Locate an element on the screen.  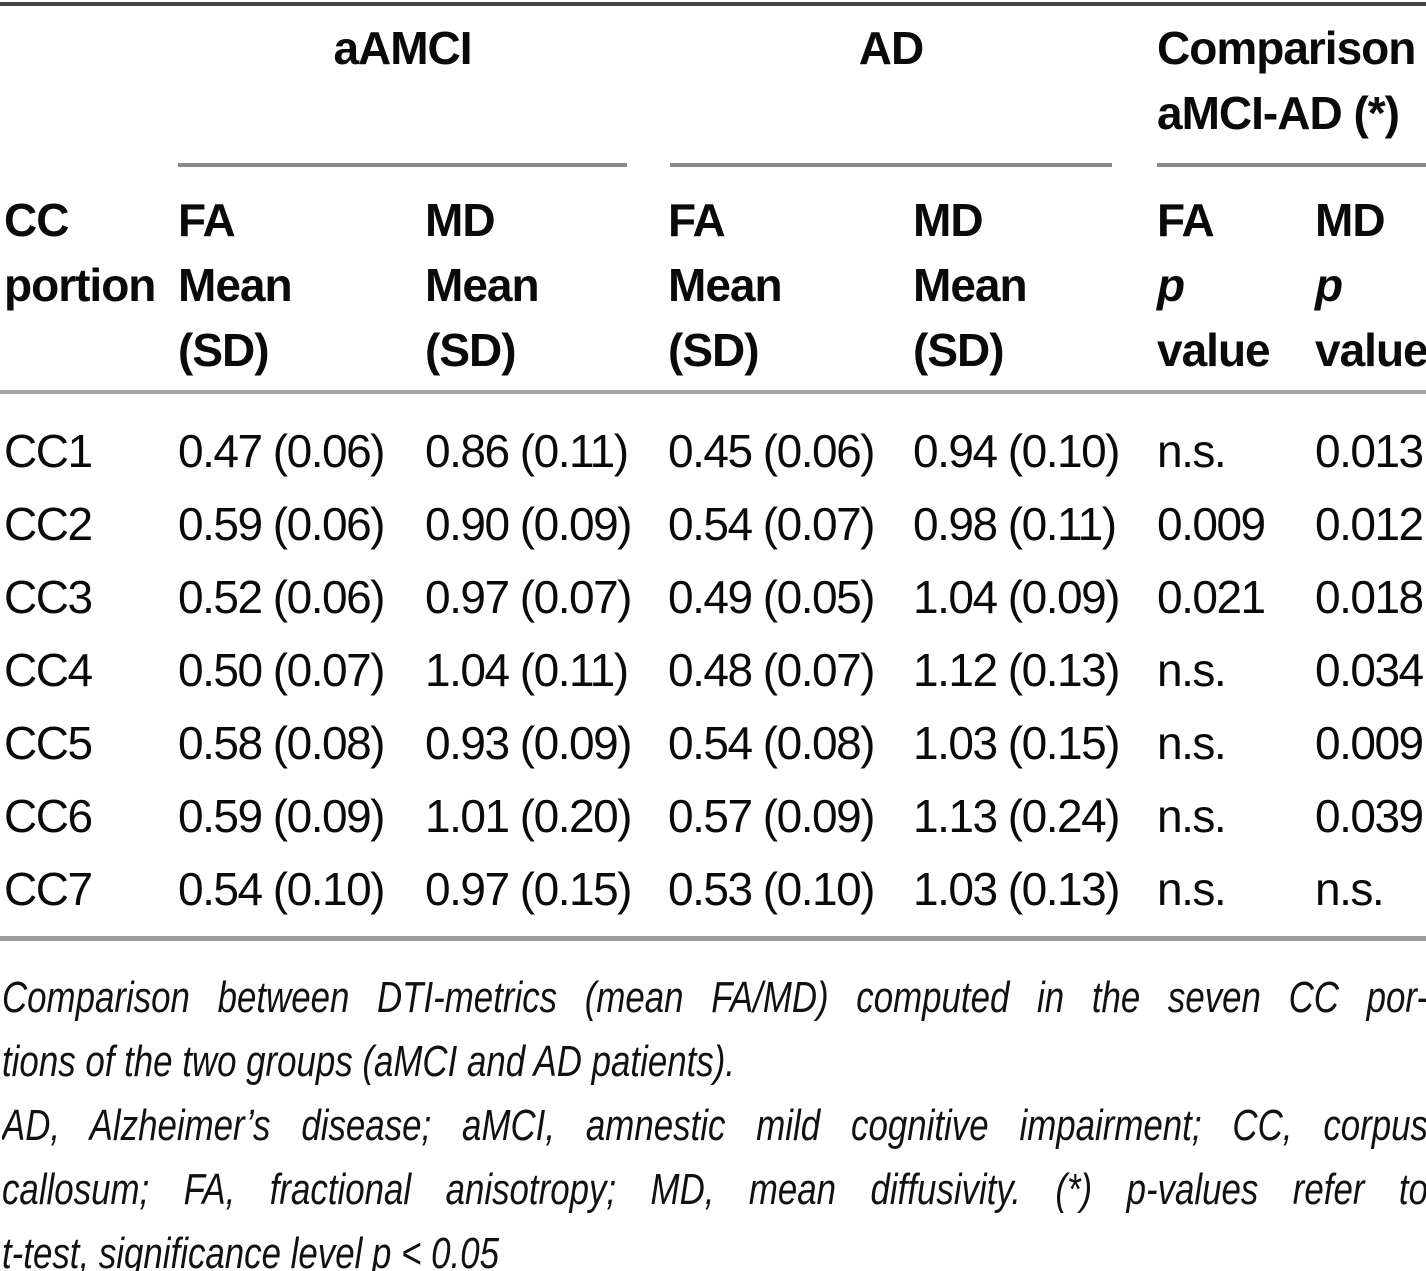
group-underline-ad is located at coordinates (891, 165).